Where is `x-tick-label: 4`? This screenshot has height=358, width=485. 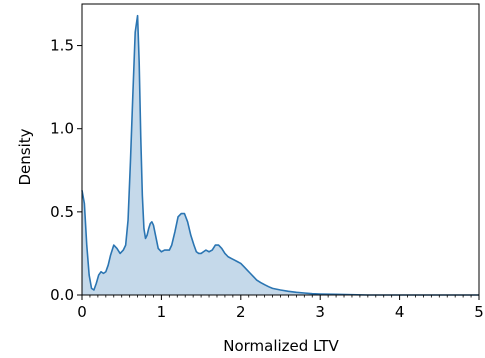
x-tick-label: 4 is located at coordinates (400, 312).